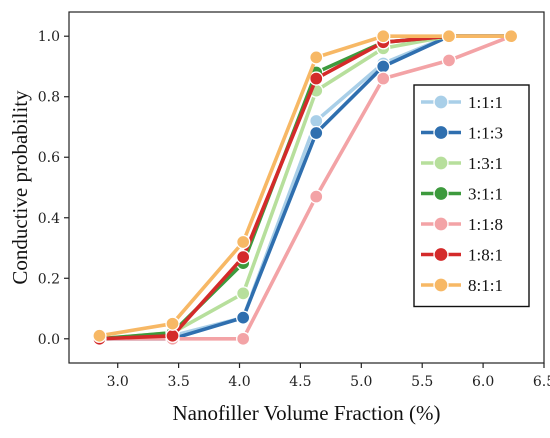 The image size is (550, 438). Describe the element at coordinates (485, 224) in the screenshot. I see `legend-label: 1:1:8` at that location.